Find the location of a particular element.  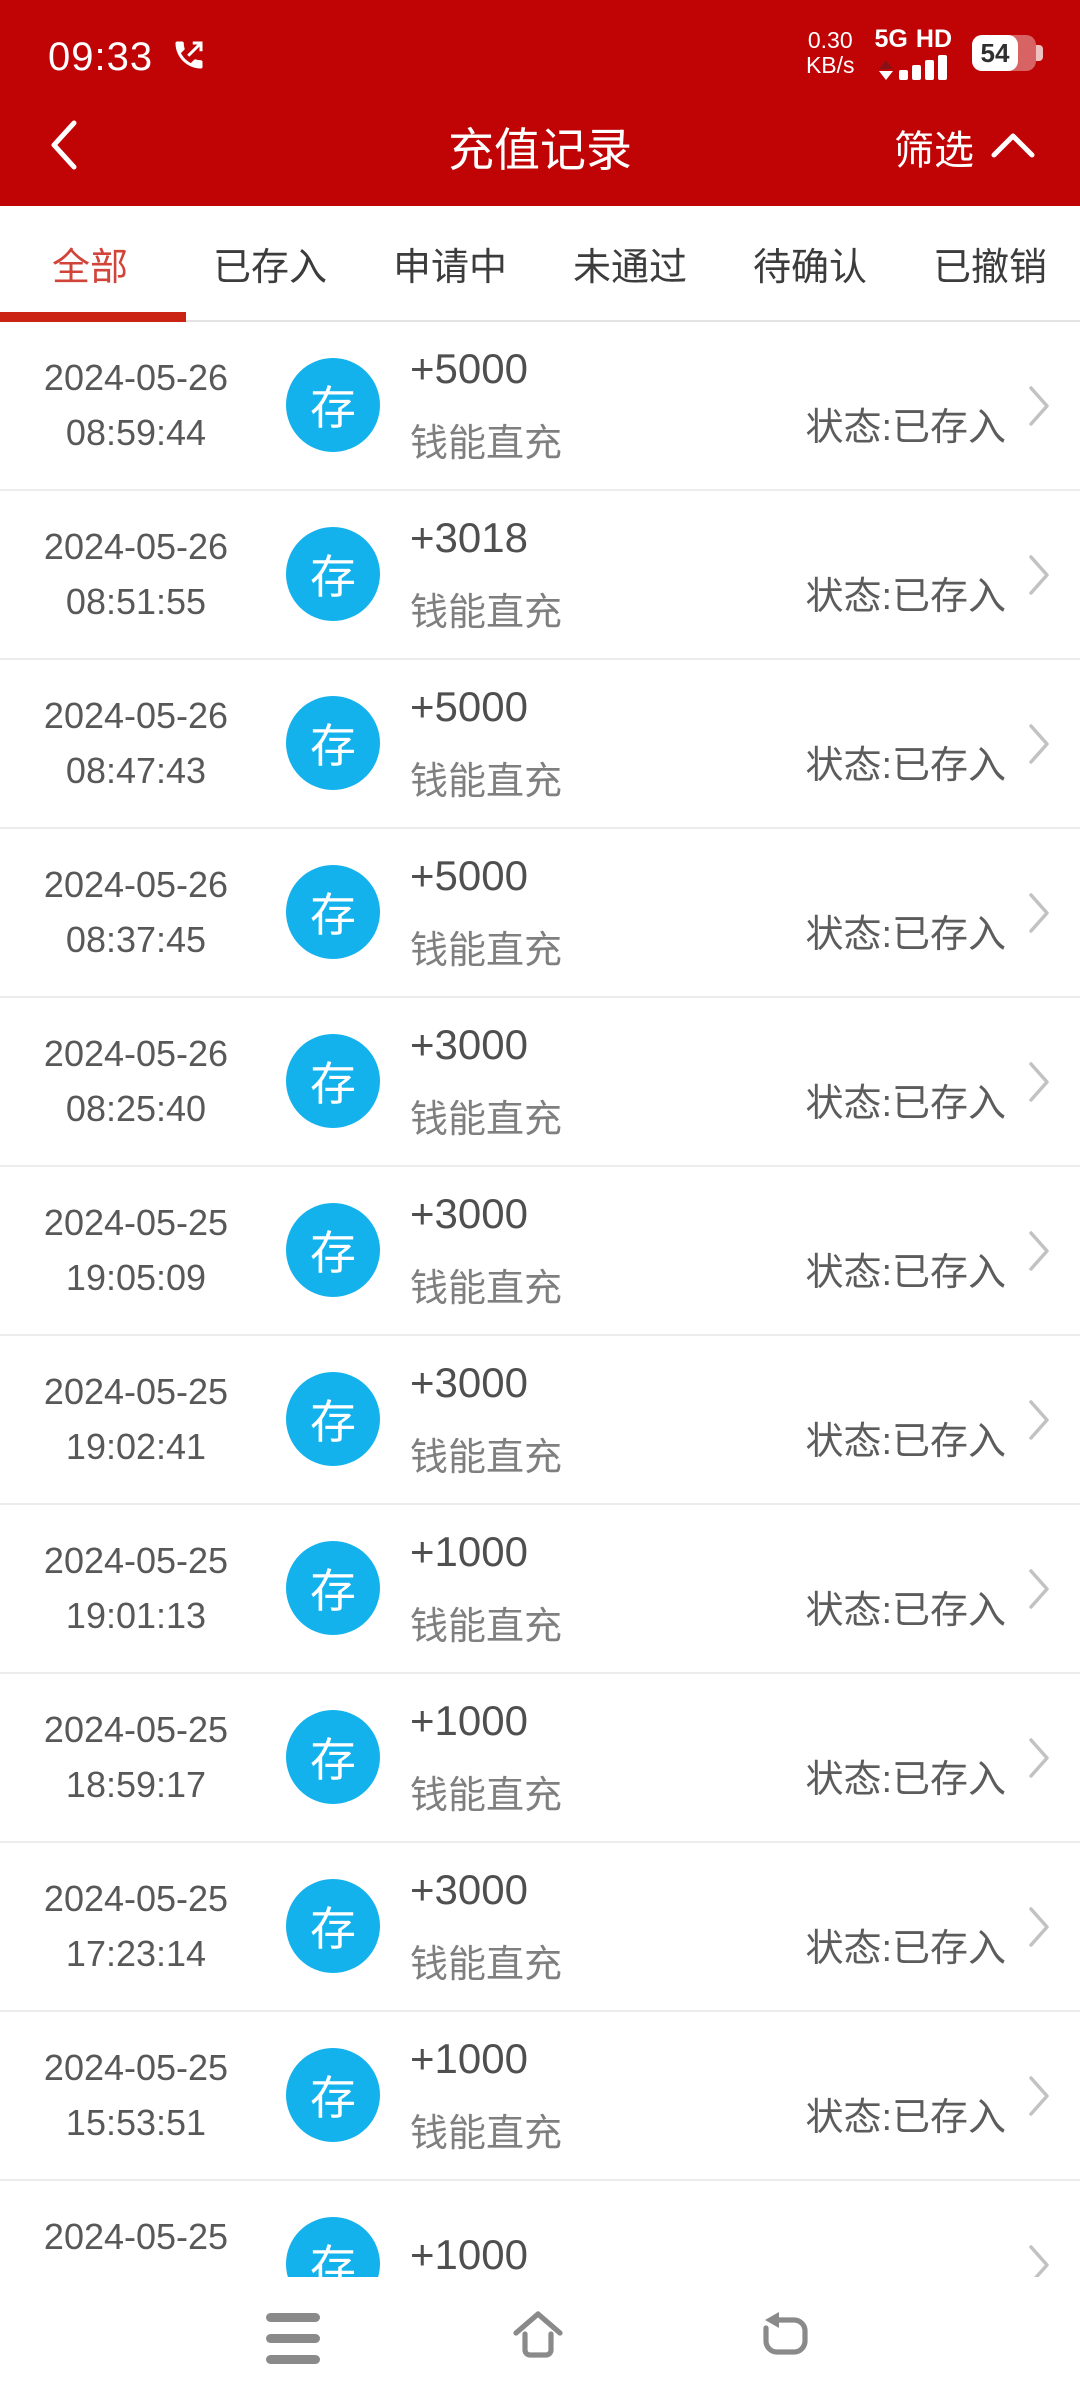

record-row: 2024-05-25 19:02:41 存 +3000 钱能直充 状态:已存入 is located at coordinates (540, 1420).